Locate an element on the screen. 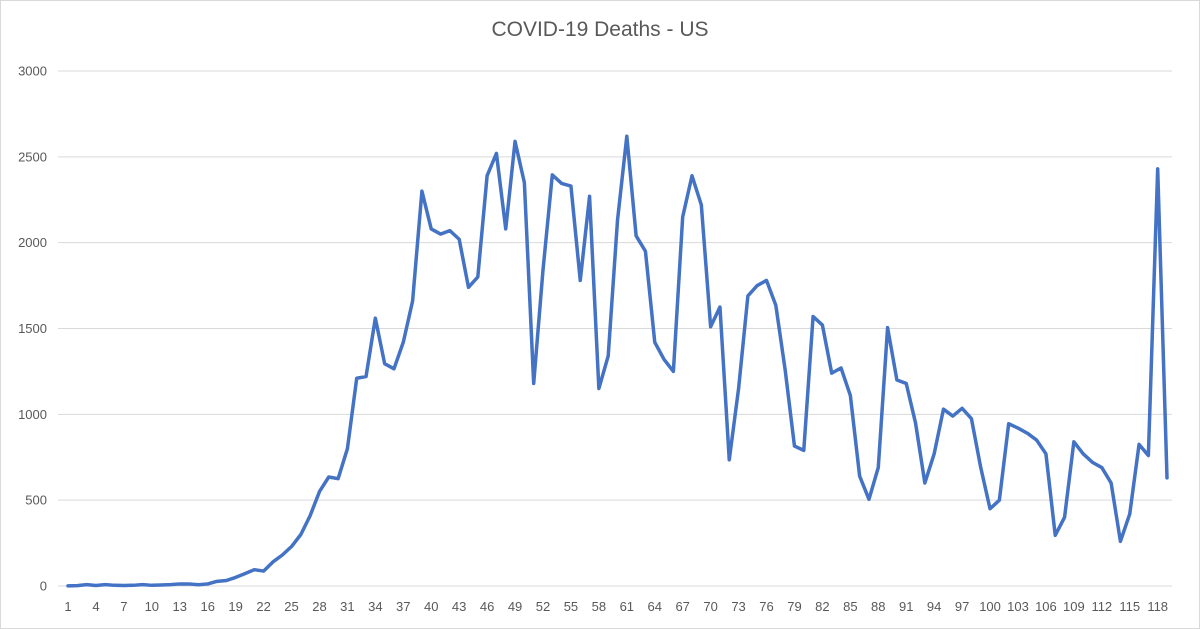 This screenshot has width=1200, height=629. y-axis-labels: 0 500 1000 1500 2000 2500 3000 is located at coordinates (32, 329).